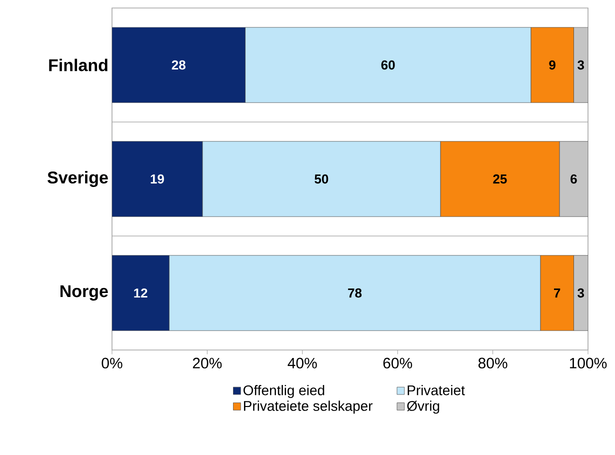 The width and height of the screenshot is (615, 455). I want to click on legend-label: Offentlig eied, so click(284, 391).